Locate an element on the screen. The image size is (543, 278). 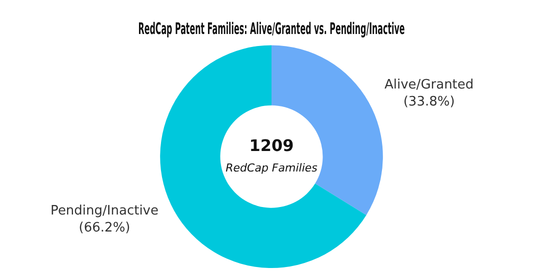
data-label: (66.2%) is located at coordinates (104, 228).